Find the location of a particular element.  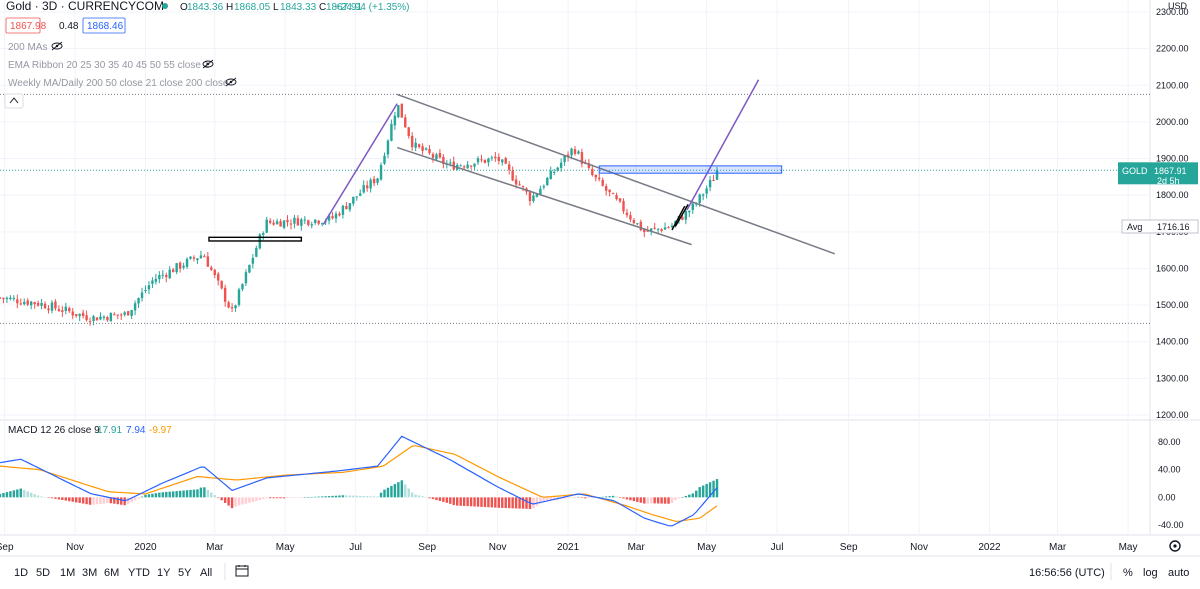

log-scale-toggle: log is located at coordinates (1150, 573).